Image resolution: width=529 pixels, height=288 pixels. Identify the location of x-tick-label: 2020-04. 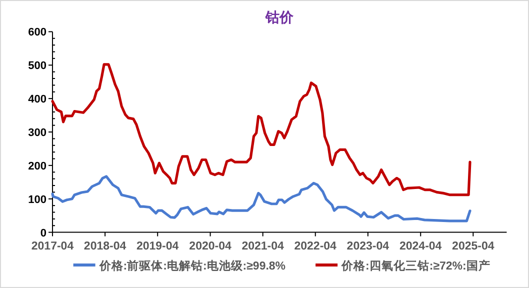
(210, 246).